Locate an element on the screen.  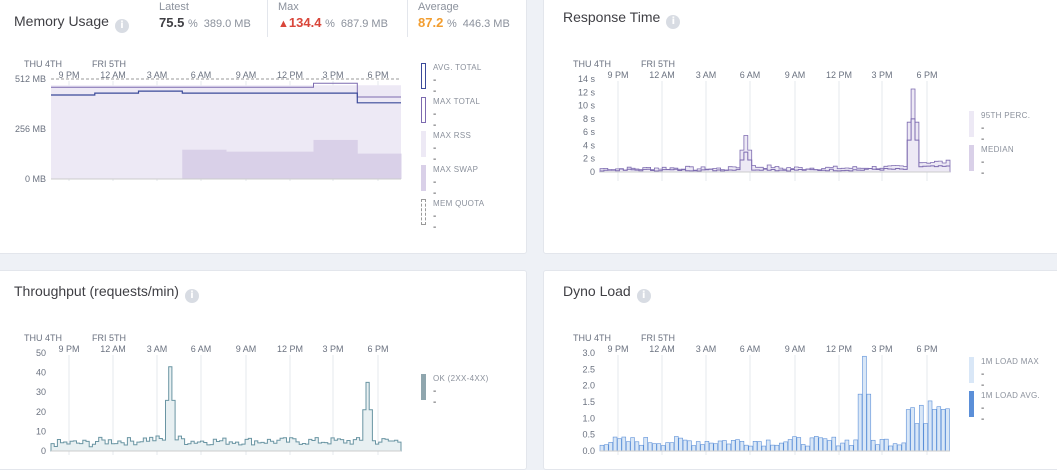
y-tick-label: 0.5 is located at coordinates (588, 435).